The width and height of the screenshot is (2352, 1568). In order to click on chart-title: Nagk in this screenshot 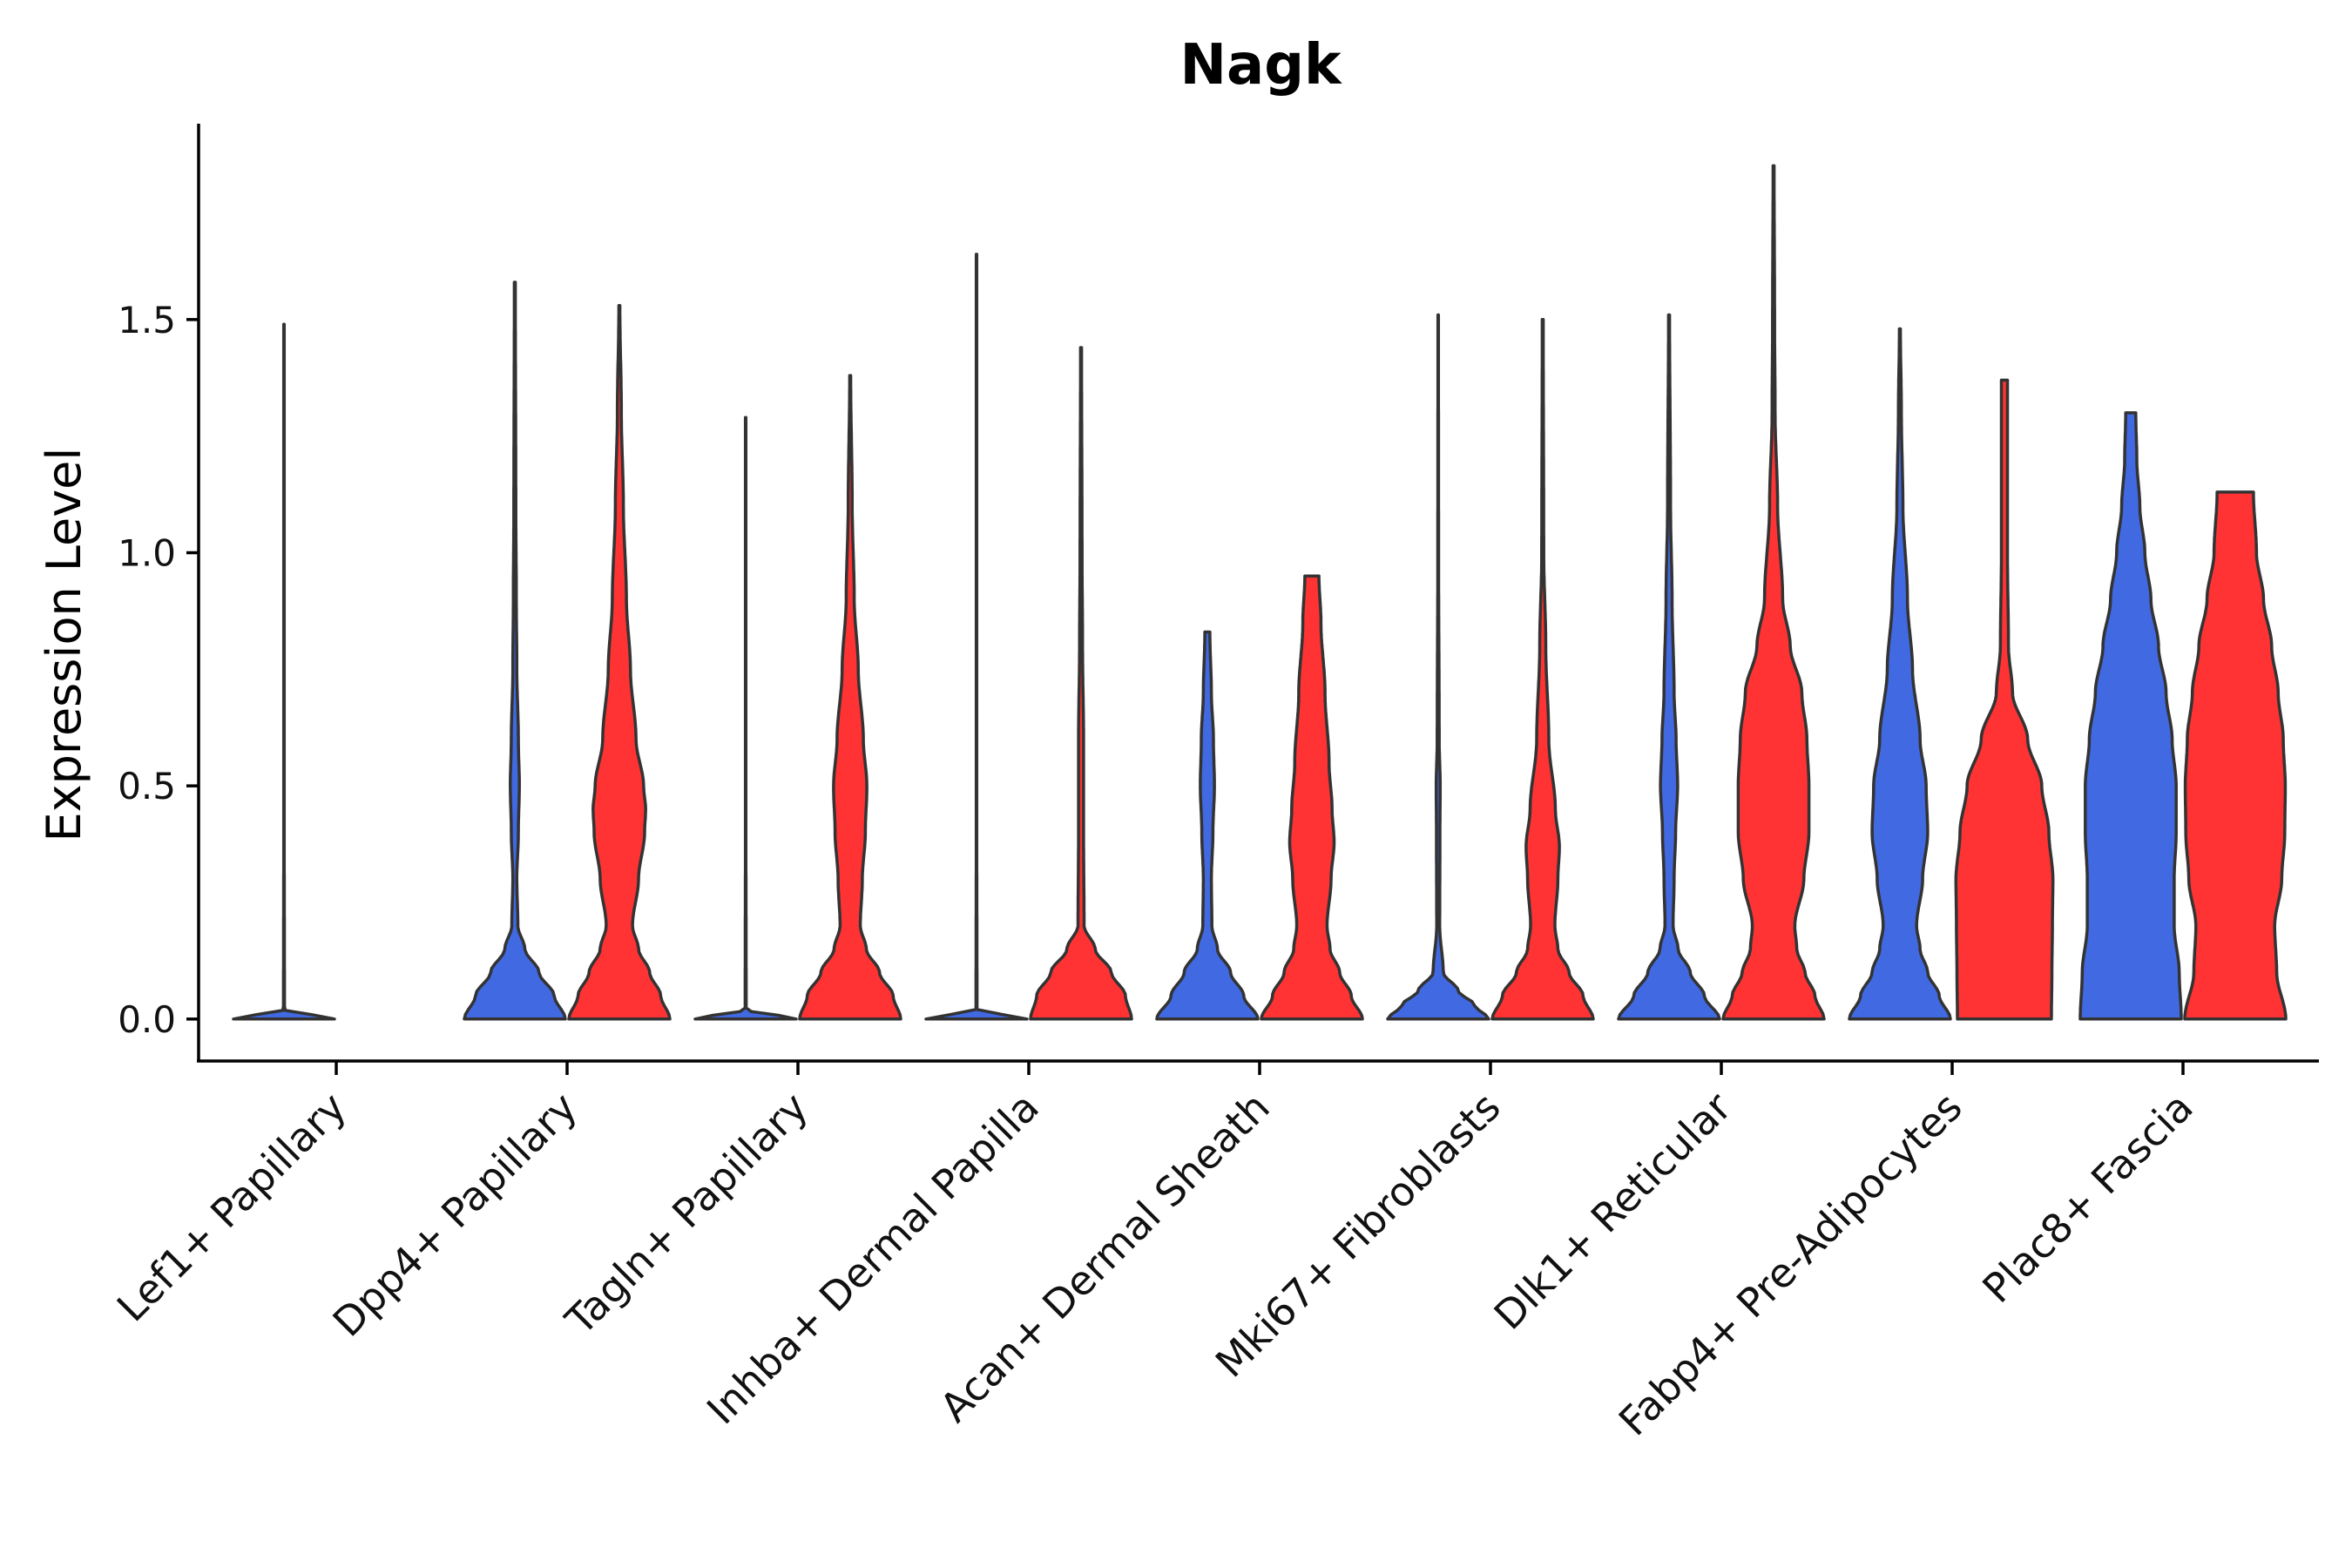, I will do `click(1260, 66)`.